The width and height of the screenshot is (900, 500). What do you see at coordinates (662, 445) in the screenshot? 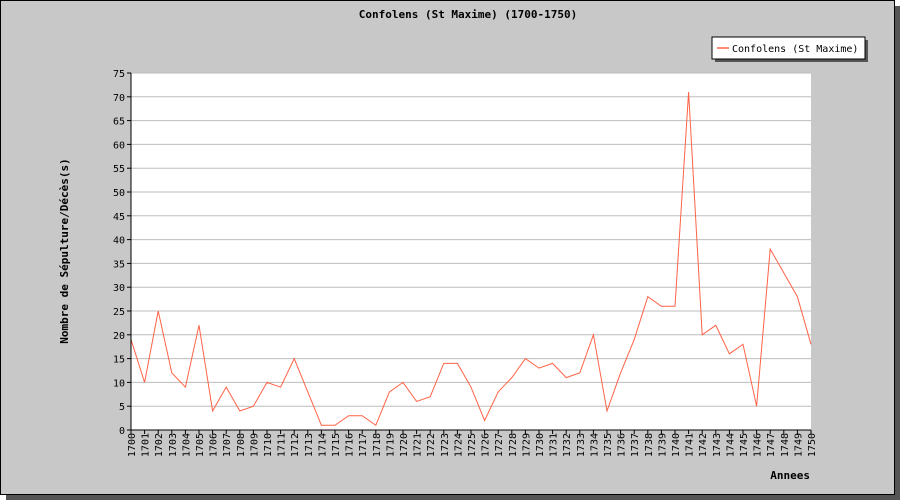
I see `x-tick-label: 1739` at bounding box center [662, 445].